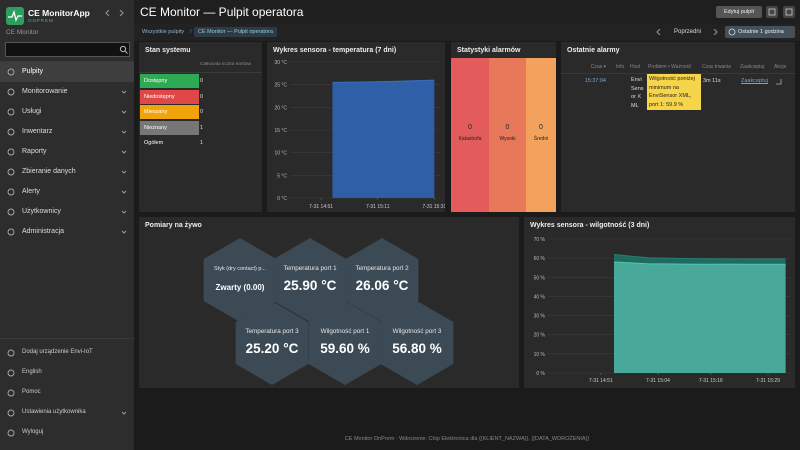 The width and height of the screenshot is (800, 450). What do you see at coordinates (635, 67) in the screenshot?
I see `column-header: Host` at bounding box center [635, 67].